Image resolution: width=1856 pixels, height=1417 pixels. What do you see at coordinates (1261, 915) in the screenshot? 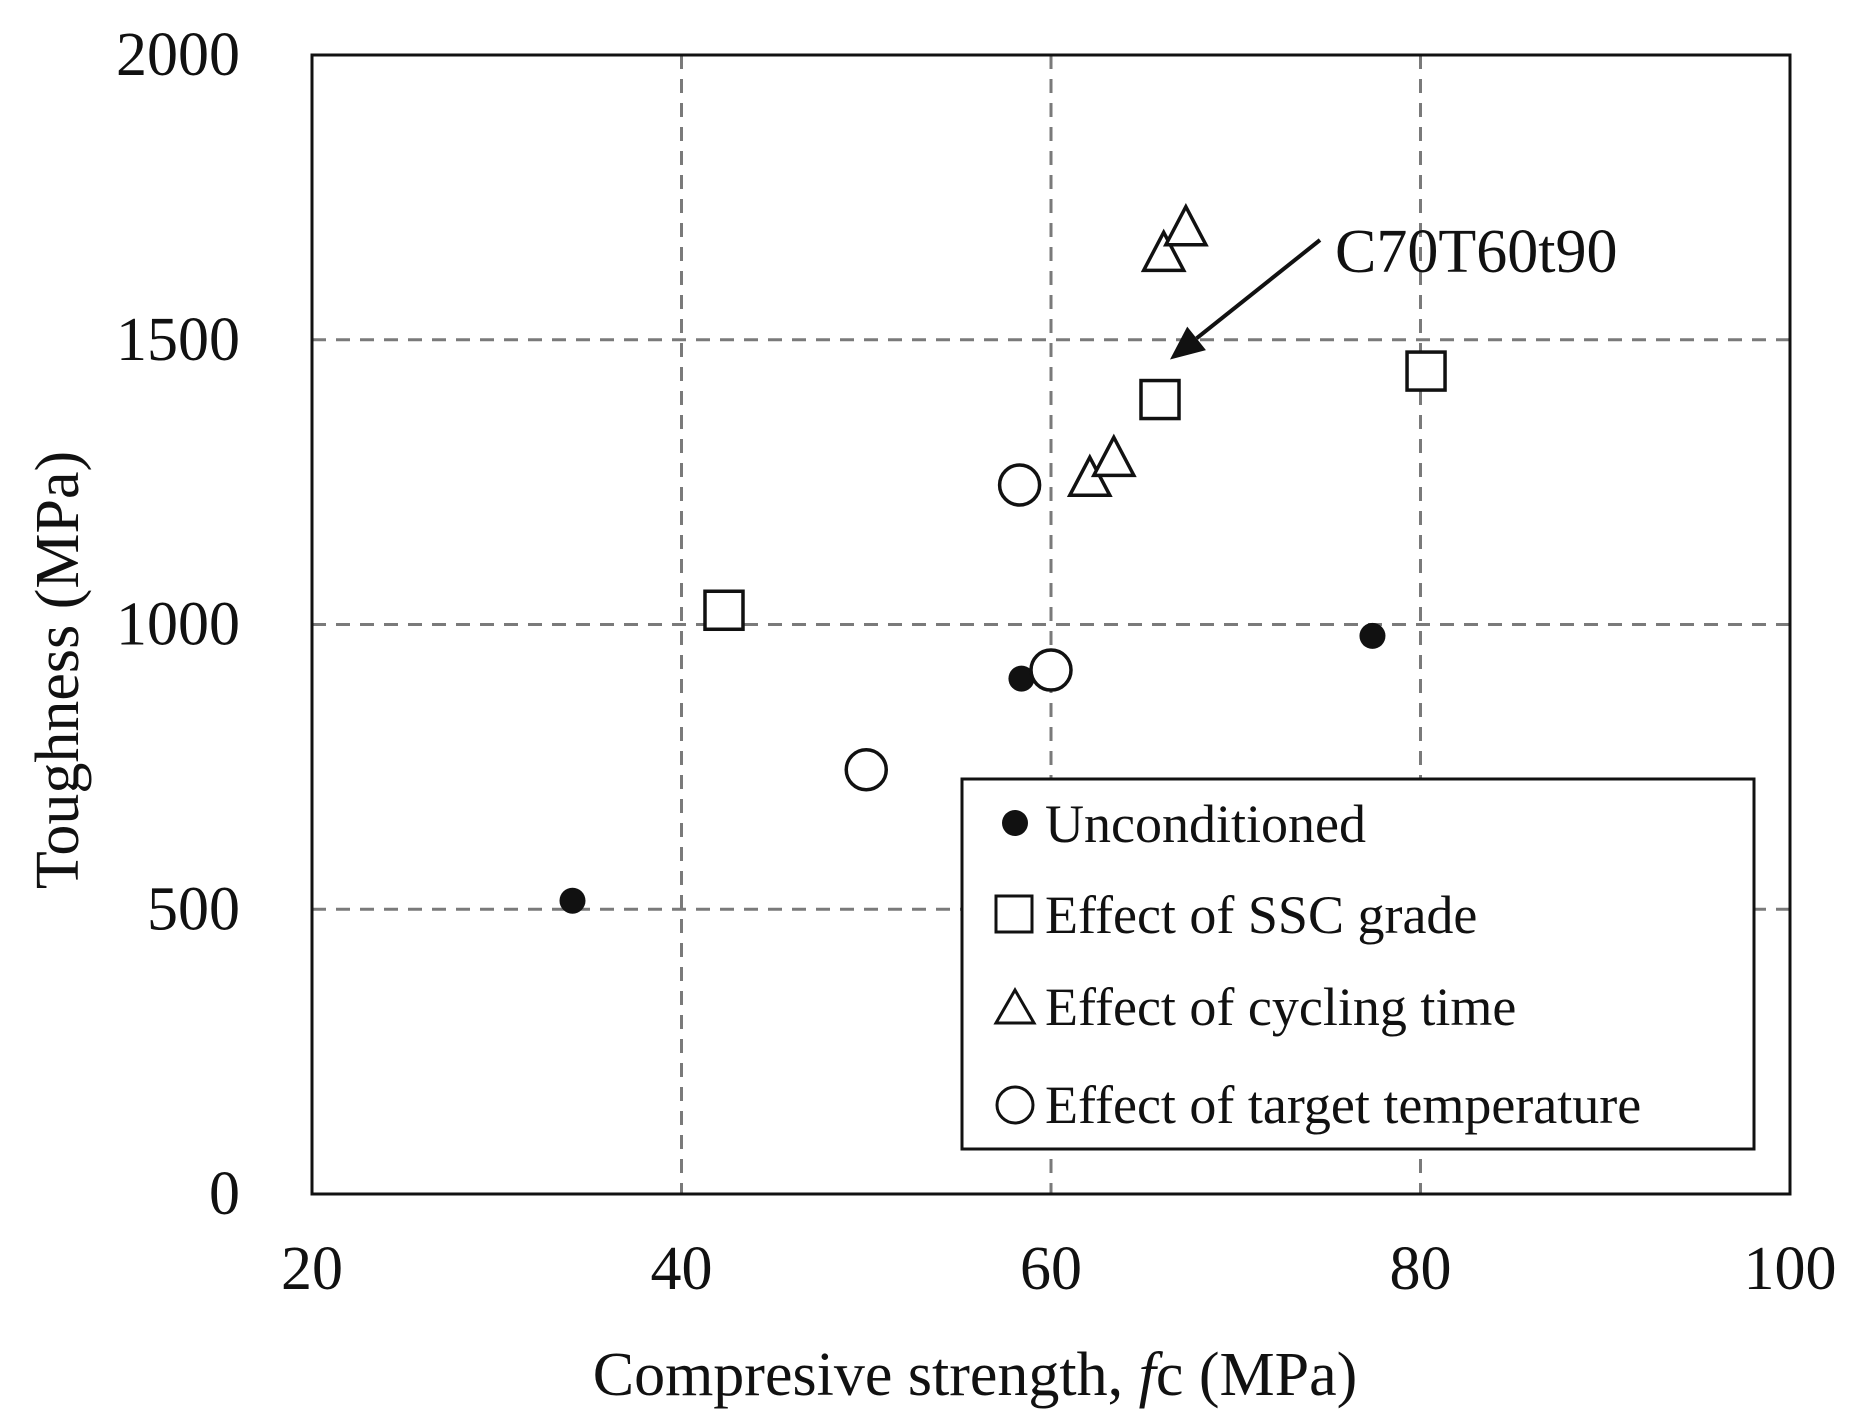
I see `legend-label-ssc-grade: Effect of SSC grade` at bounding box center [1261, 915].